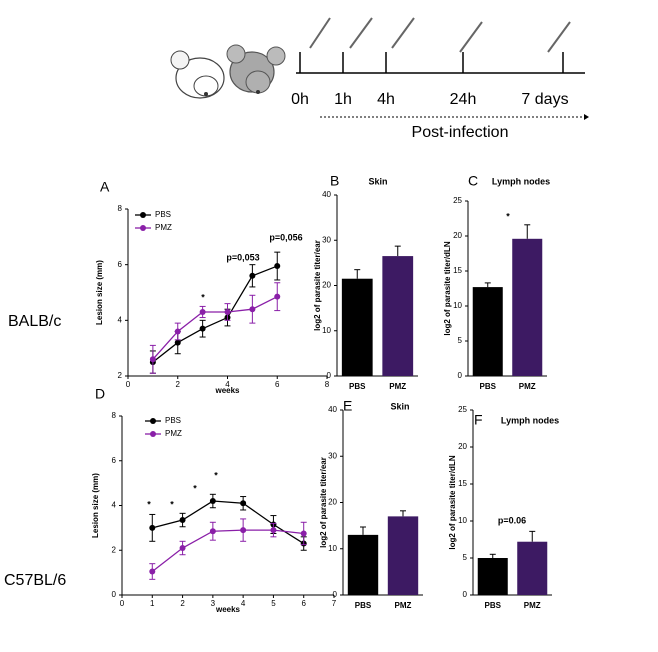  Describe the element at coordinates (334, 603) in the screenshot. I see `x-tick-label: 7` at that location.